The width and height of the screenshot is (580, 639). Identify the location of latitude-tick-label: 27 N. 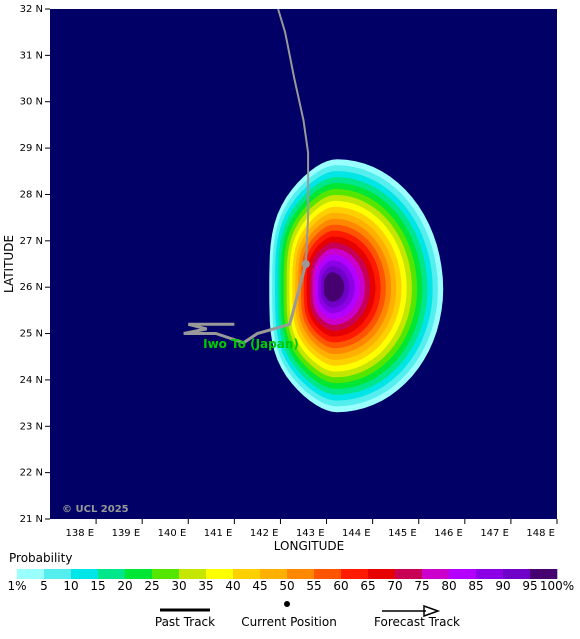
(31, 241).